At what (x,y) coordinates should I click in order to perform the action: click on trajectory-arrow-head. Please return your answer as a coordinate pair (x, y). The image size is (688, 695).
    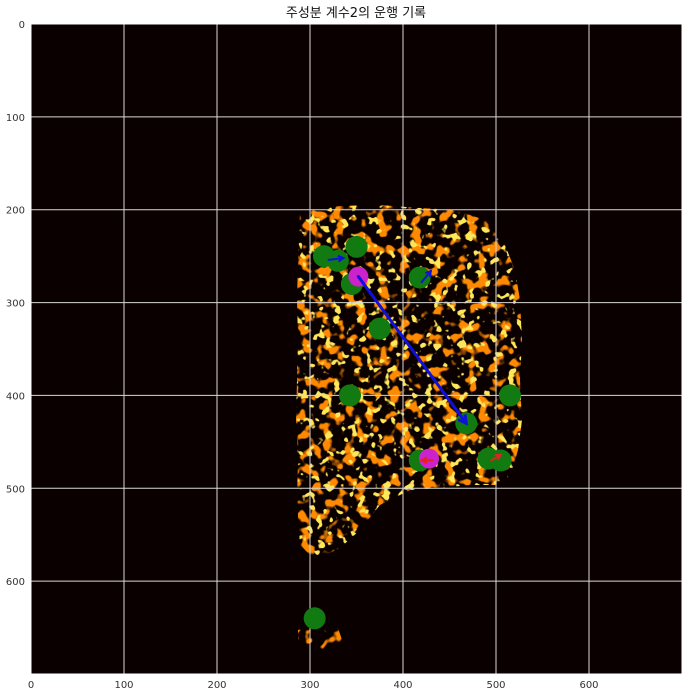
    Looking at the image, I should click on (463, 420).